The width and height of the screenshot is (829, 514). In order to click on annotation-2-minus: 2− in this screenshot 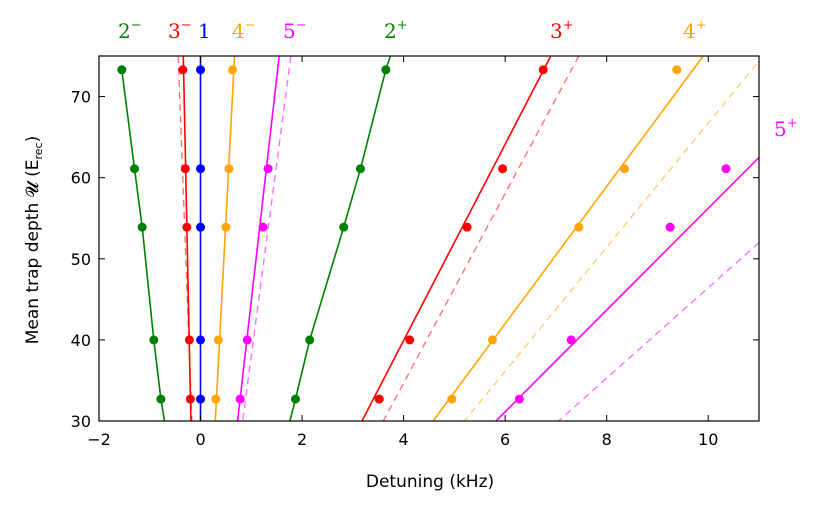, I will do `click(130, 30)`.